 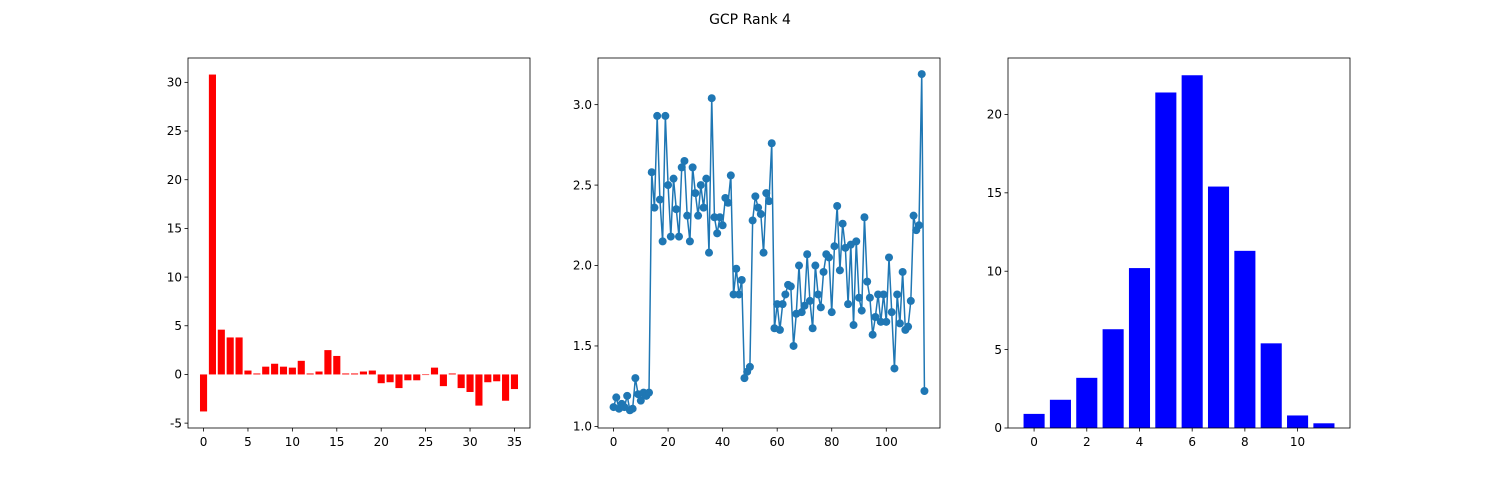 I want to click on y-tick-label: 25, so click(x=174, y=131).